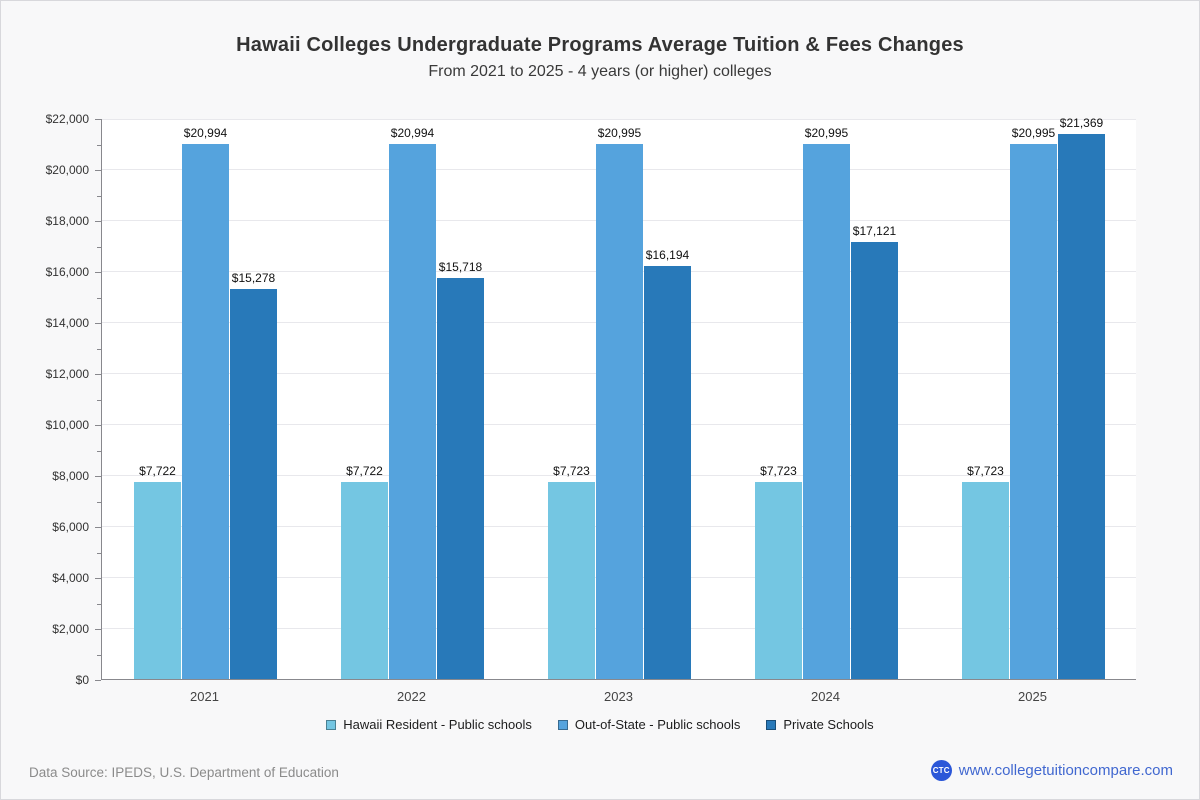 This screenshot has width=1200, height=800. Describe the element at coordinates (1081, 406) in the screenshot. I see `bar-2025-private-schools` at that location.